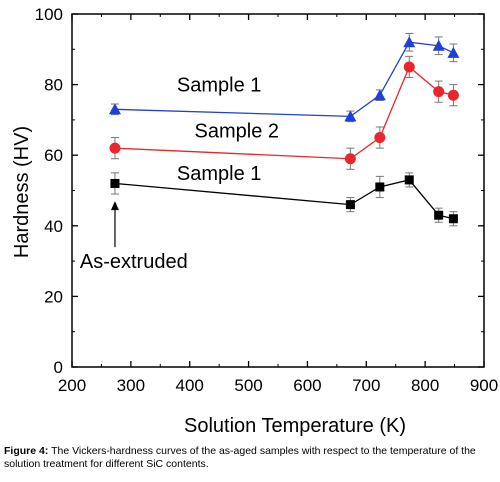  Describe the element at coordinates (484, 385) in the screenshot. I see `x-tick-label: 900` at that location.